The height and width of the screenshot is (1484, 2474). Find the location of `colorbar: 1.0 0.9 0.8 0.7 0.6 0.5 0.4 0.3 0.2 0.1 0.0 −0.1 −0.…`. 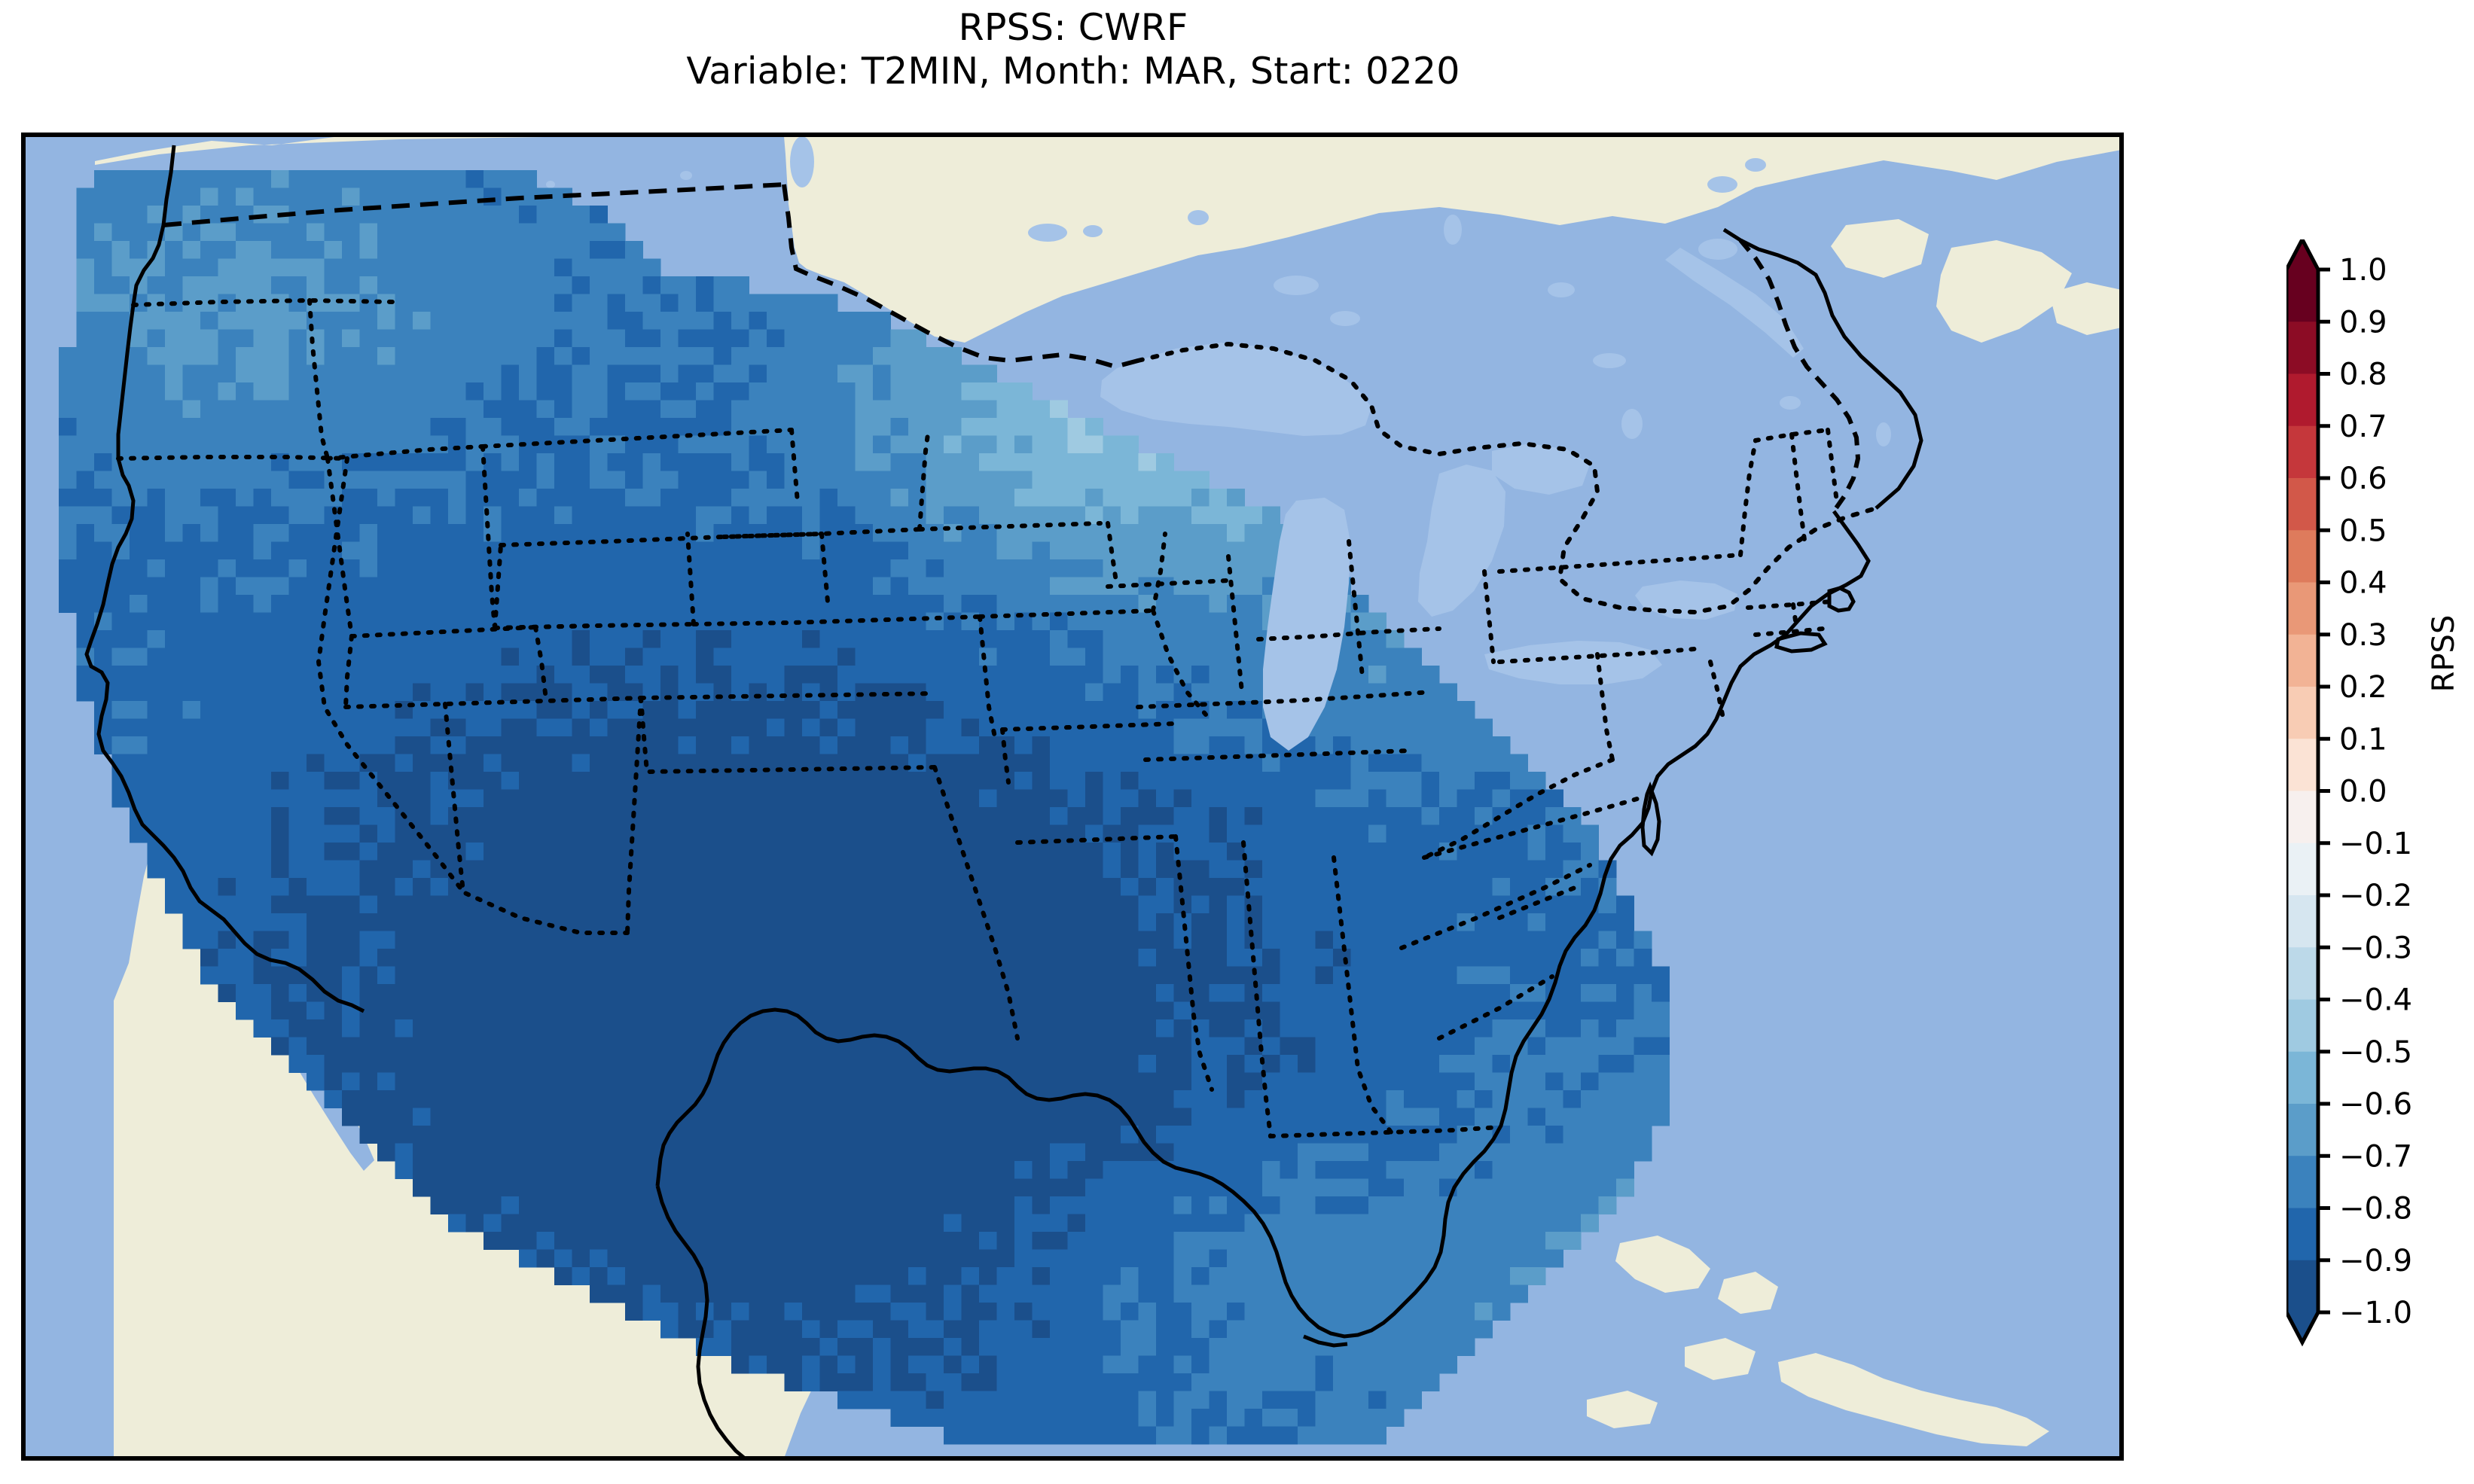

colorbar: 1.0 0.9 0.8 0.7 0.6 0.5 0.4 0.3 0.2 0.1 0.0 −0.1 −0.… is located at coordinates (2380, 813).